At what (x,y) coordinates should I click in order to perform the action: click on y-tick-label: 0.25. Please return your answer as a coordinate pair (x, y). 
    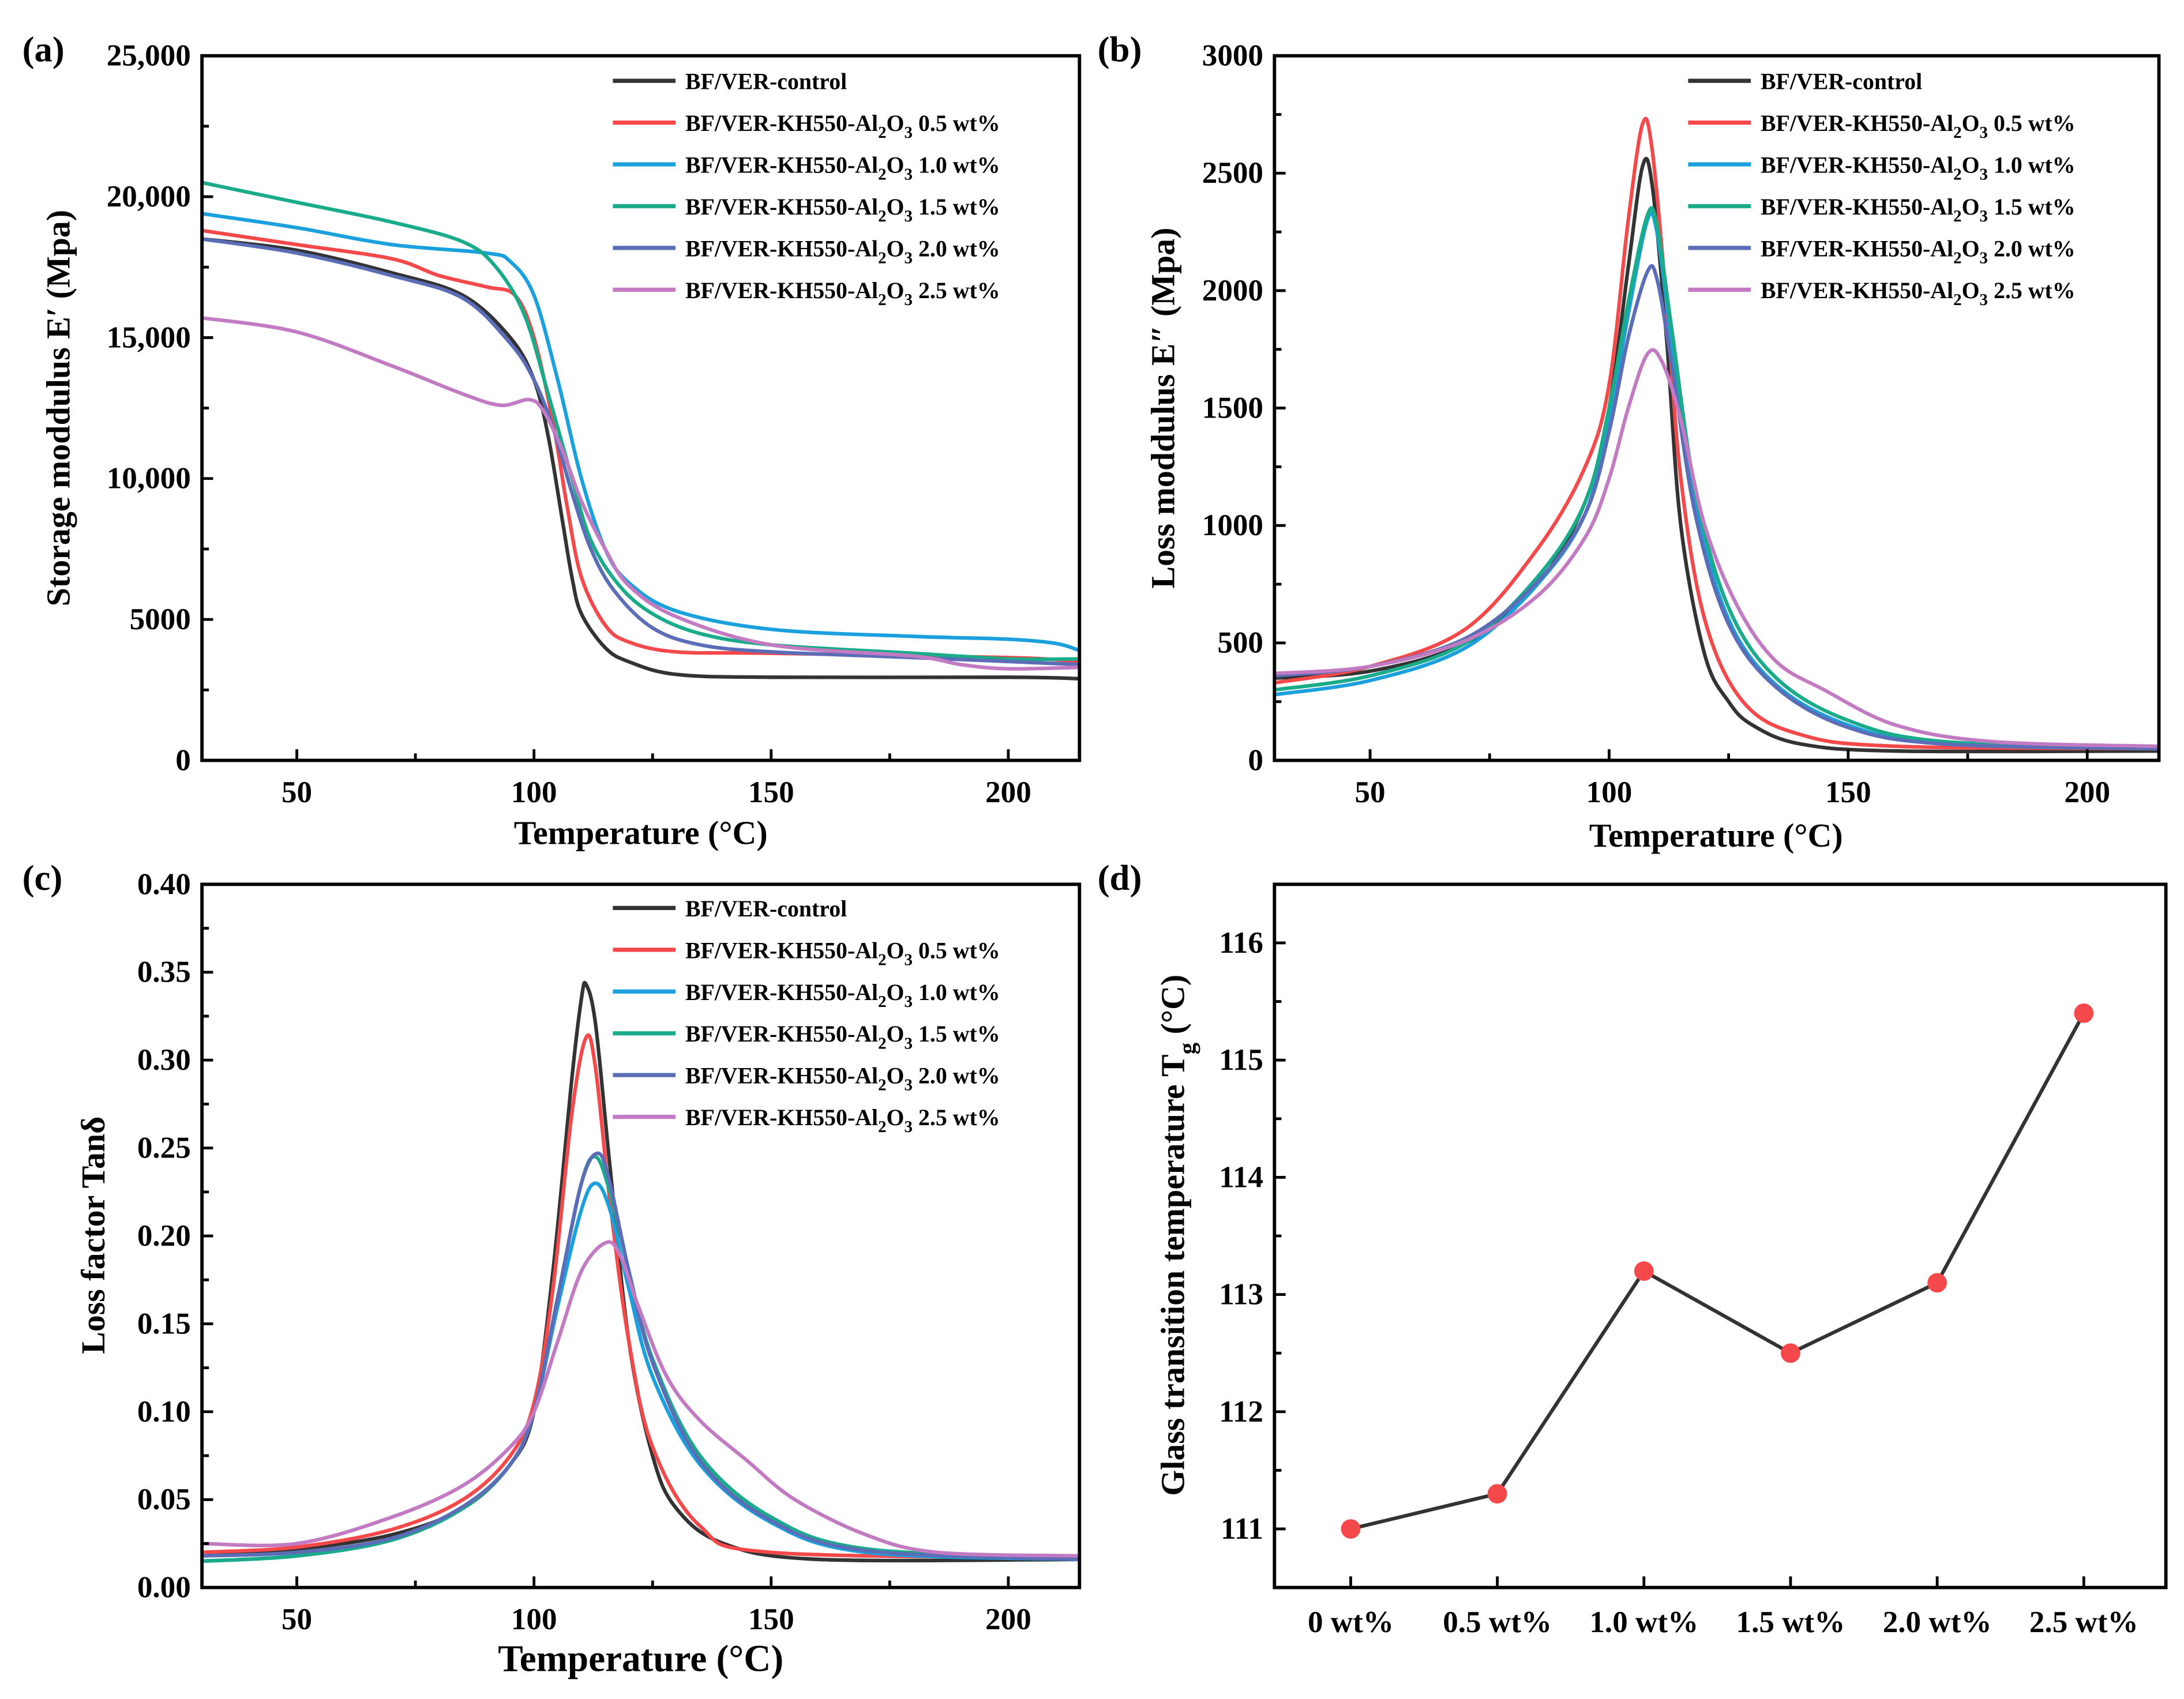
    Looking at the image, I should click on (164, 1148).